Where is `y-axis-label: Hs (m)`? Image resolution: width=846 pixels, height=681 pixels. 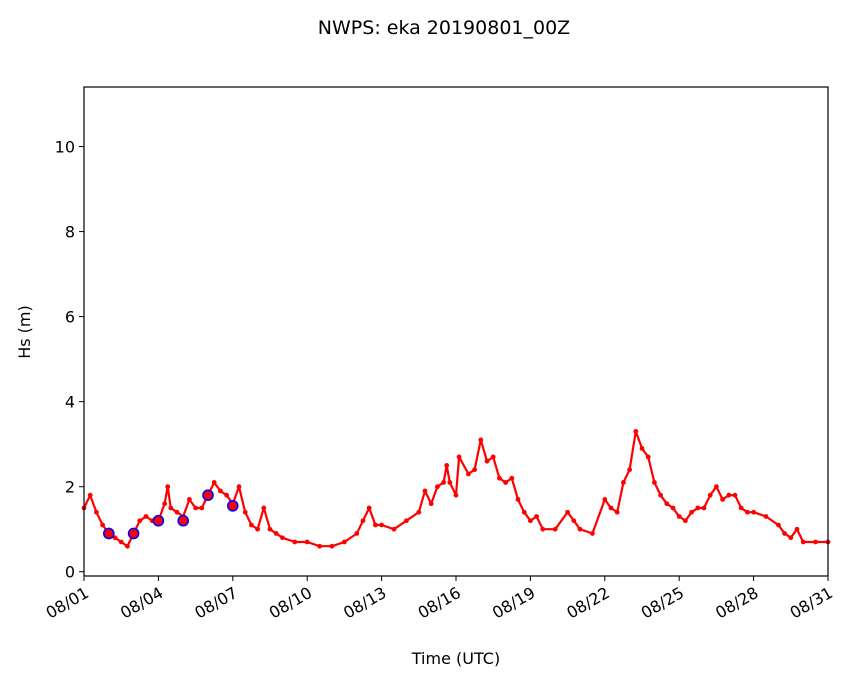
y-axis-label: Hs (m) is located at coordinates (24, 332).